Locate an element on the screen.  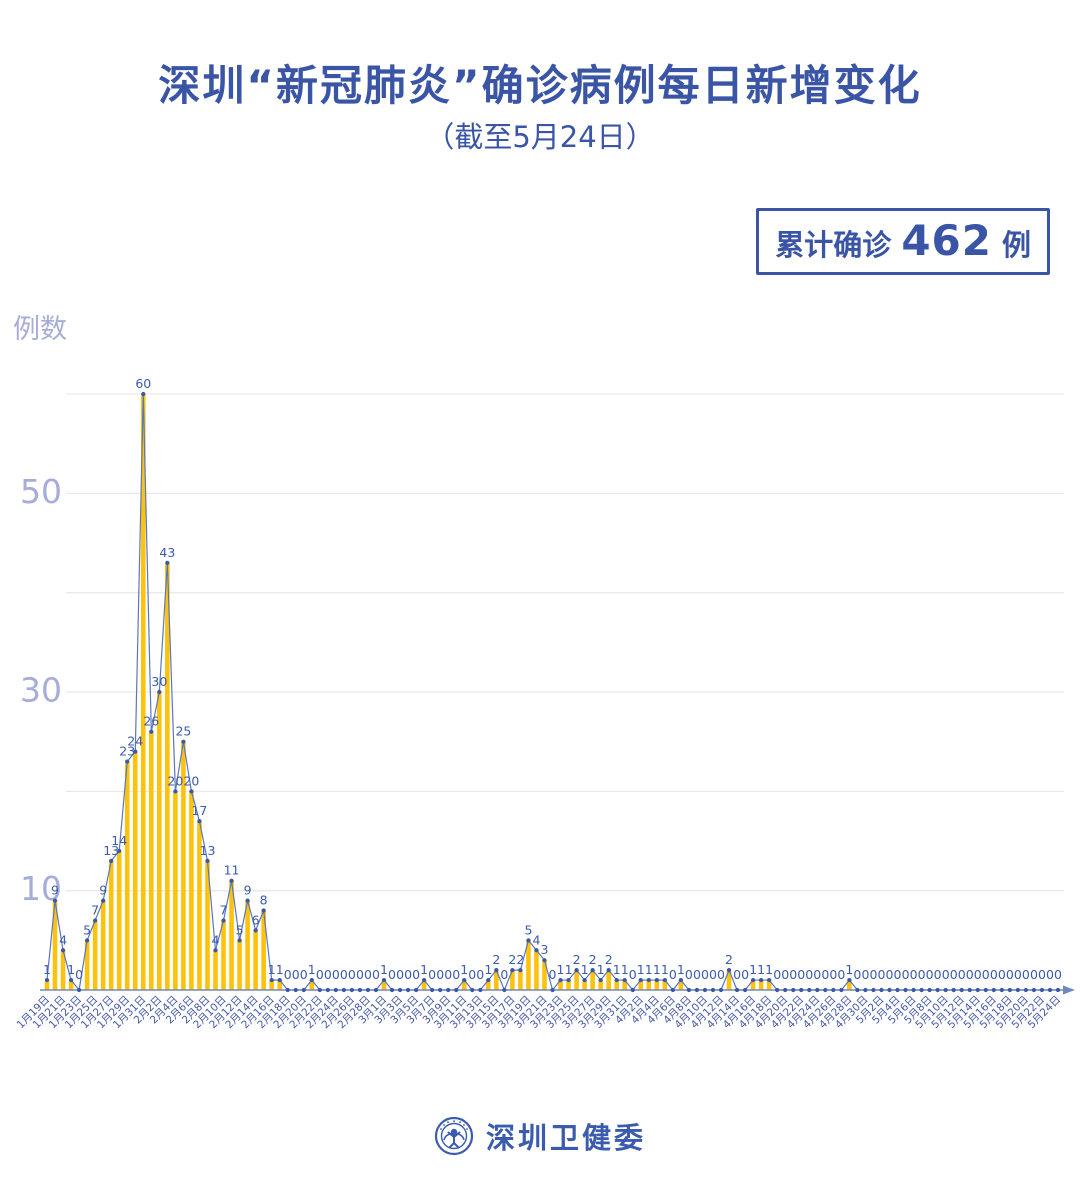
cumulative-total-badge: 累计确诊 462 例 is located at coordinates (903, 241).